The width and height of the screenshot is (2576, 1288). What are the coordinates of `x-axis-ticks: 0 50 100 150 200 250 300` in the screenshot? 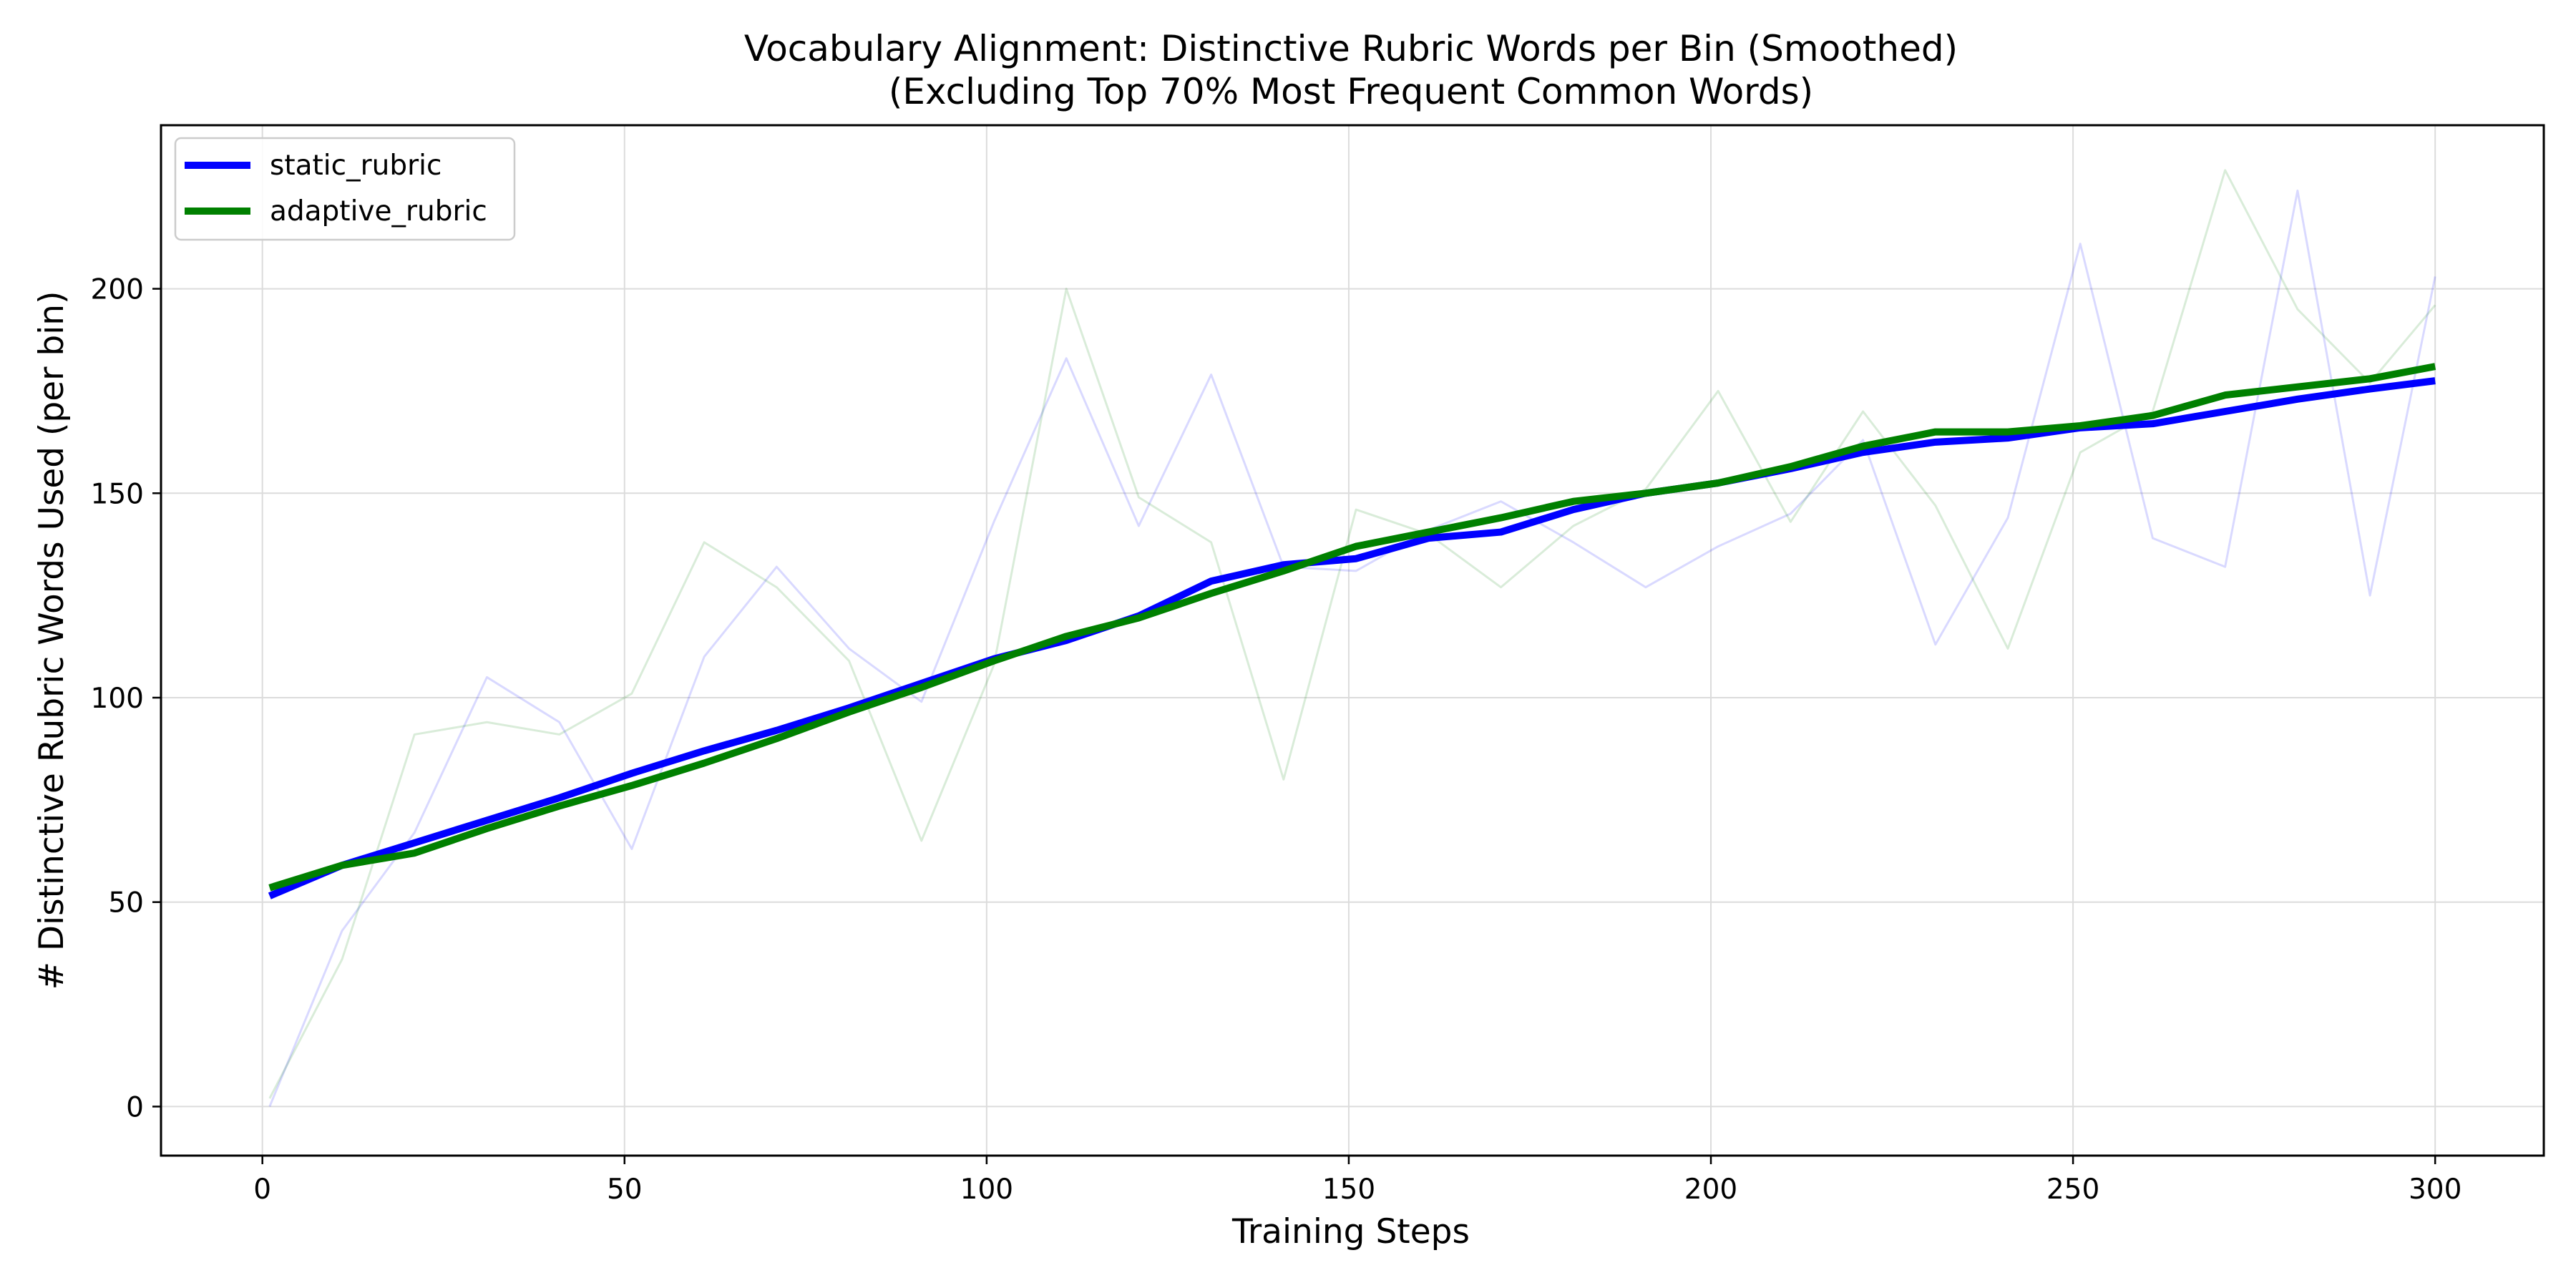 It's located at (1357, 1181).